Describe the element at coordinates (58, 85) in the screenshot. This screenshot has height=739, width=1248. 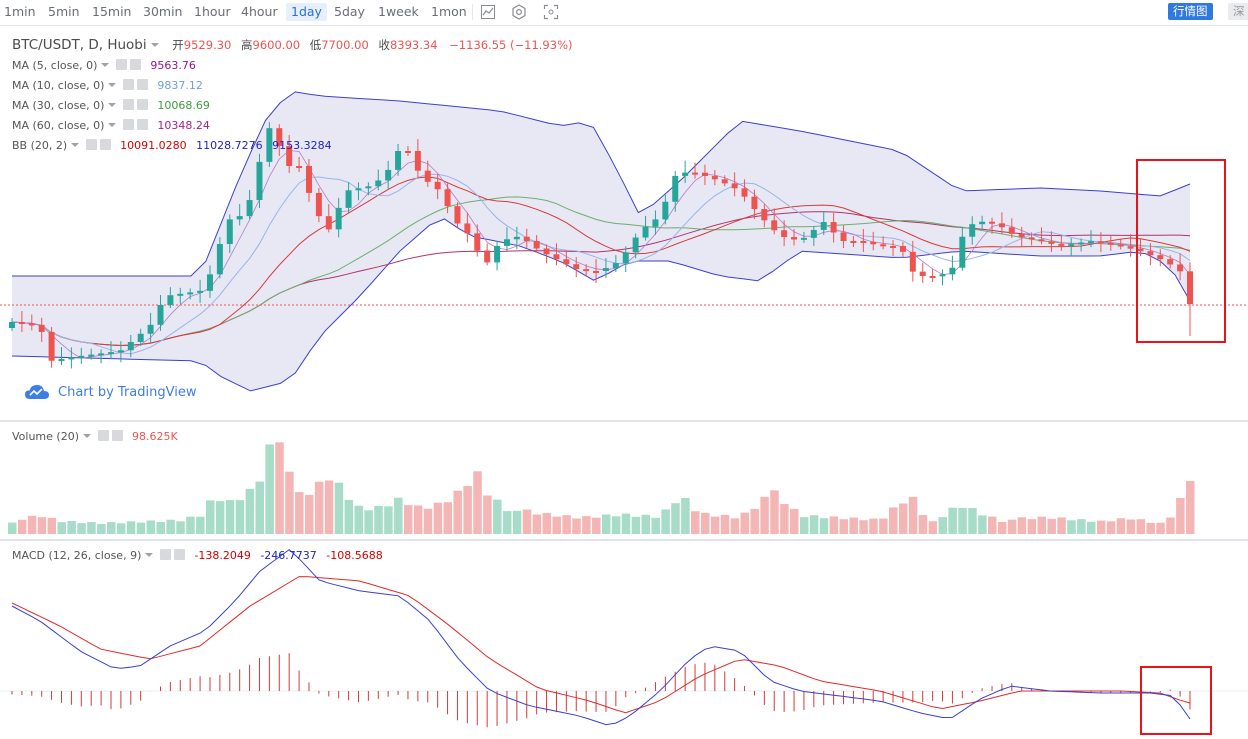
I see `indicator-label: MA (10, close, 0)` at that location.